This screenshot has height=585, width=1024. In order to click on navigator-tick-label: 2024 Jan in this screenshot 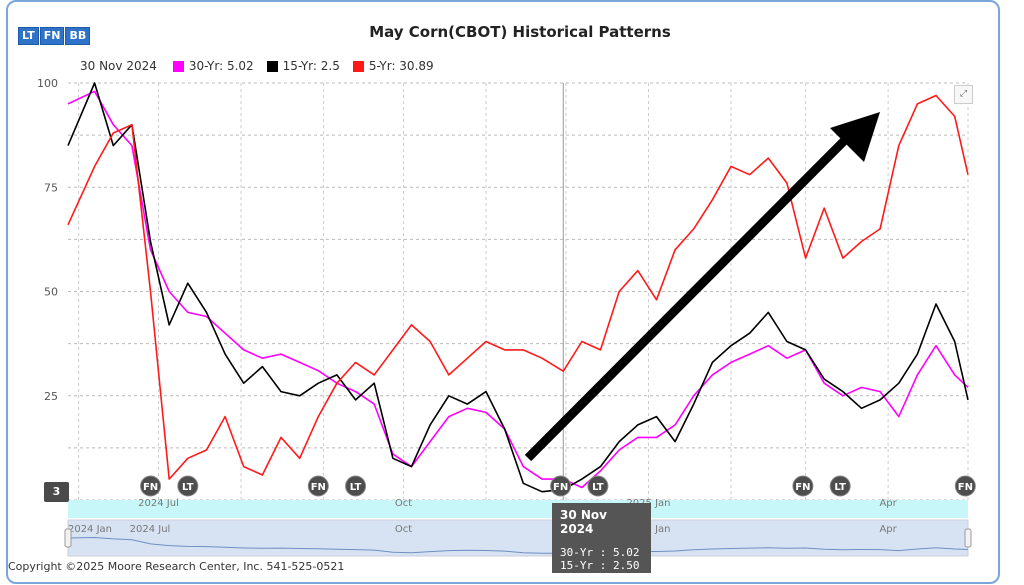, I will do `click(90, 529)`.